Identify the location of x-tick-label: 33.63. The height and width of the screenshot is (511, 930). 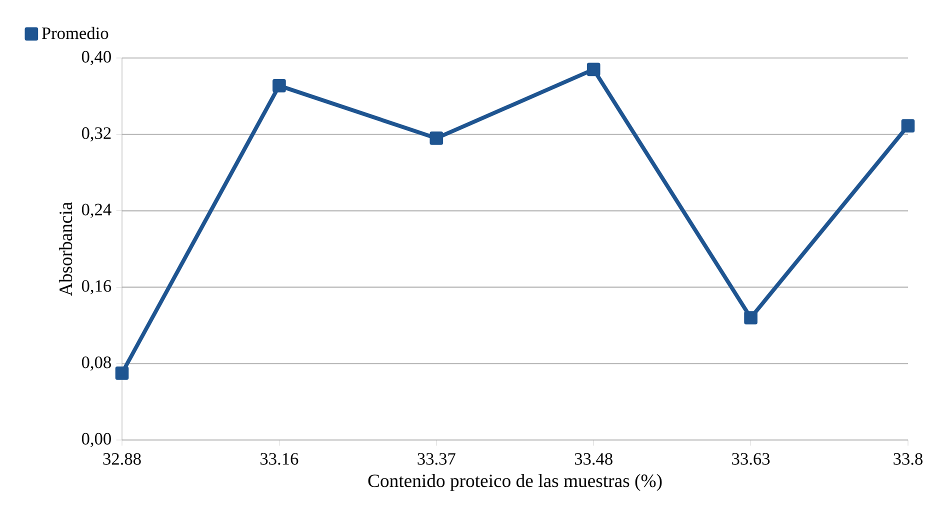
(751, 459).